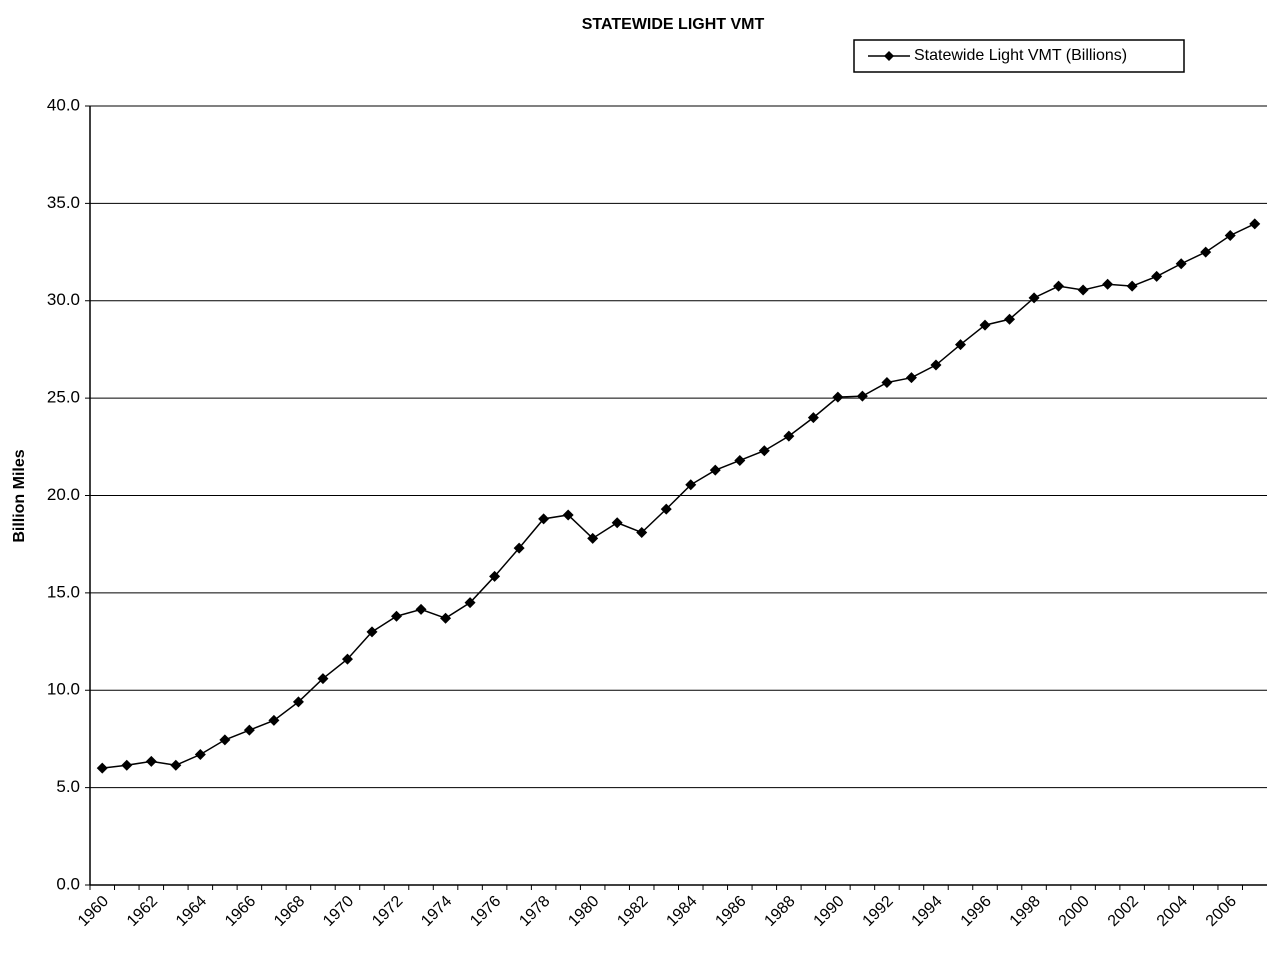  Describe the element at coordinates (191, 911) in the screenshot. I see `x-tick-label: 1964` at that location.